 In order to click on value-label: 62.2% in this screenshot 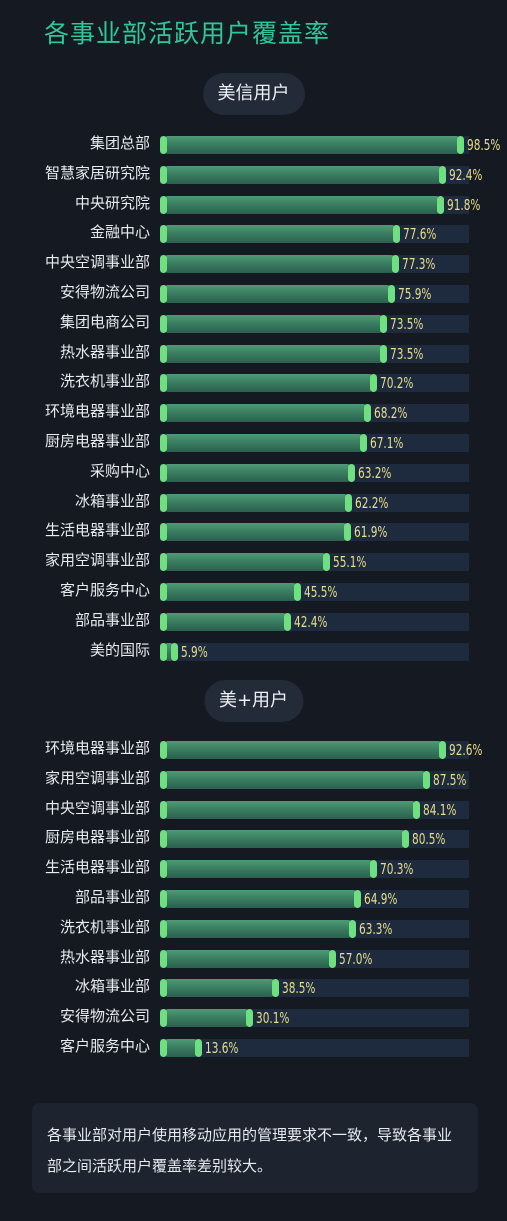, I will do `click(372, 502)`.